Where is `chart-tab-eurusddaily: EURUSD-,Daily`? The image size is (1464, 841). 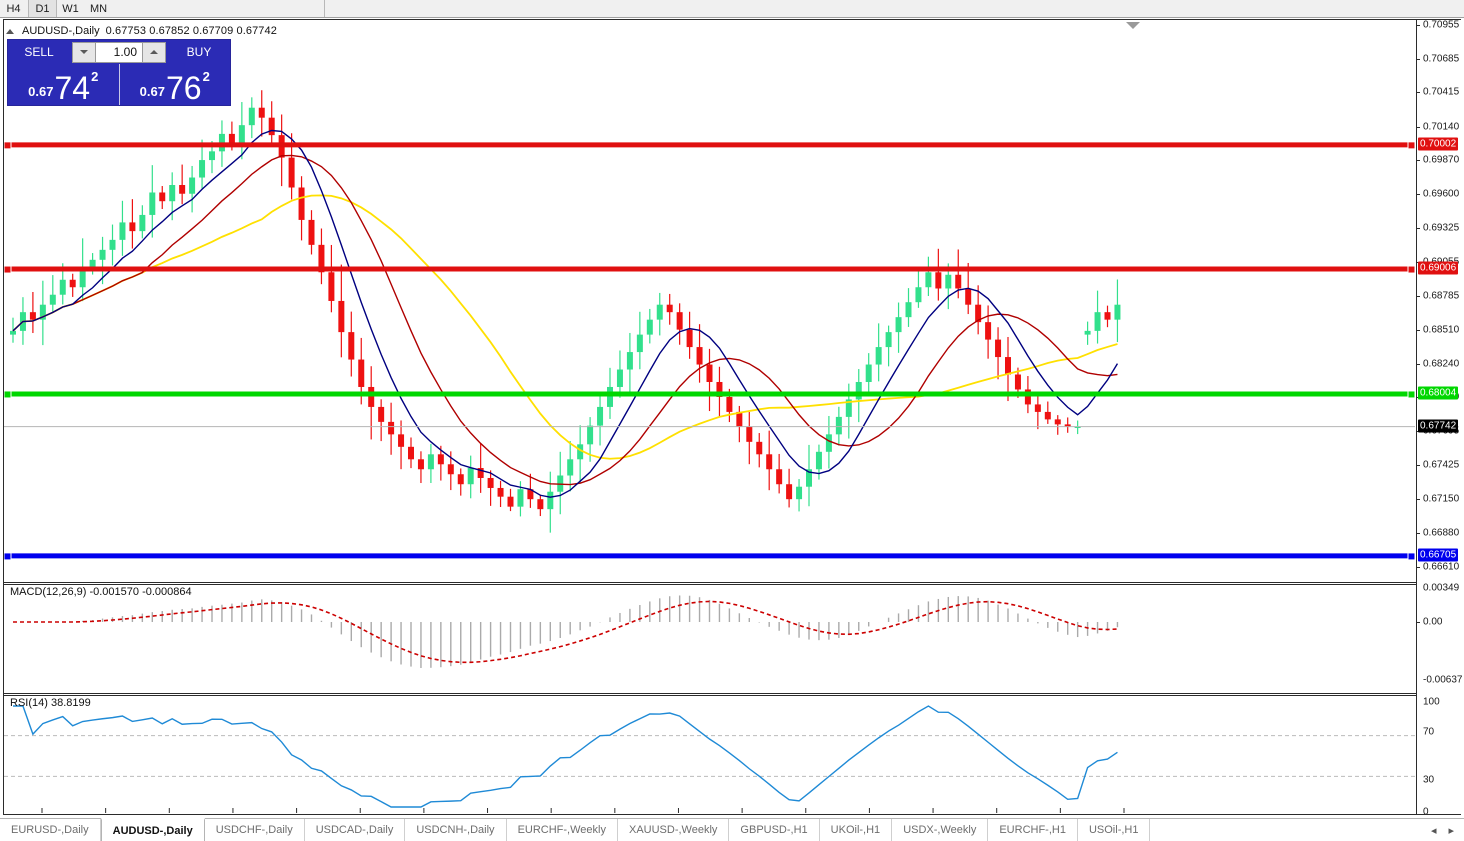
chart-tab-eurusddaily: EURUSD-,Daily is located at coordinates (50, 830).